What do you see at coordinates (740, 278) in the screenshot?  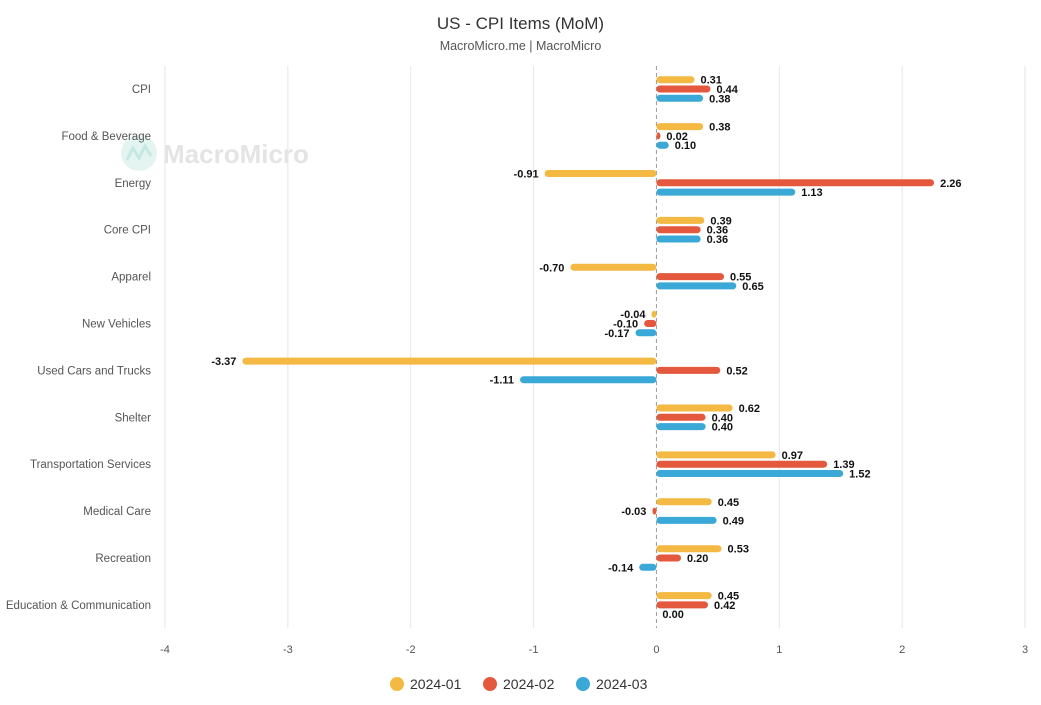 I see `data-label: 0.55` at bounding box center [740, 278].